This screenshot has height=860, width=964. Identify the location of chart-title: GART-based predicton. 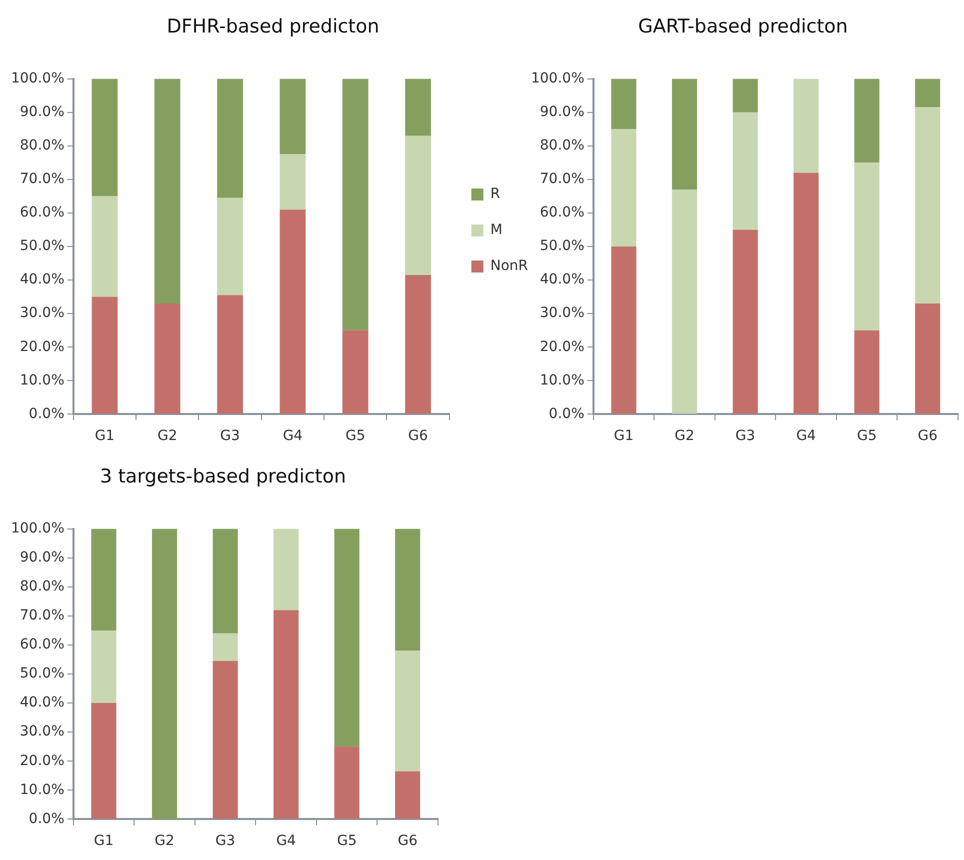
(743, 26).